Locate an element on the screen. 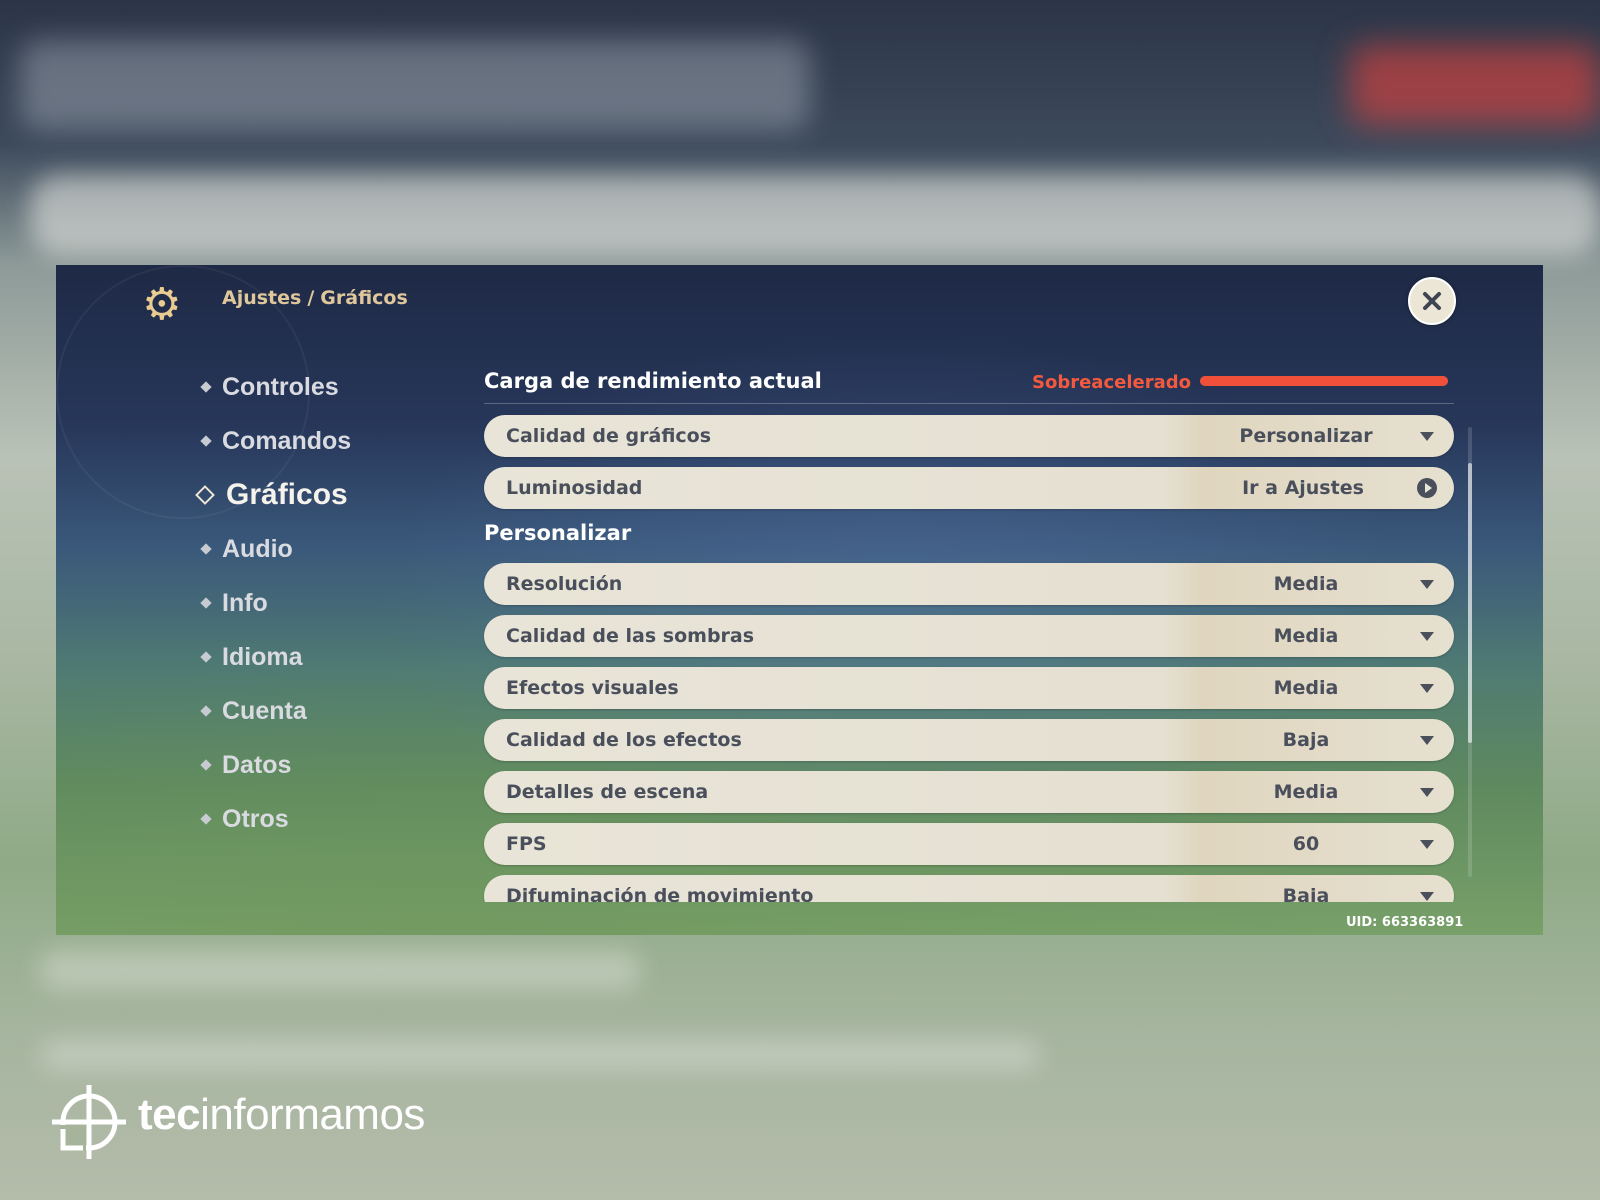 This screenshot has width=1600, height=1200. arrow-right-circle-icon is located at coordinates (1427, 488).